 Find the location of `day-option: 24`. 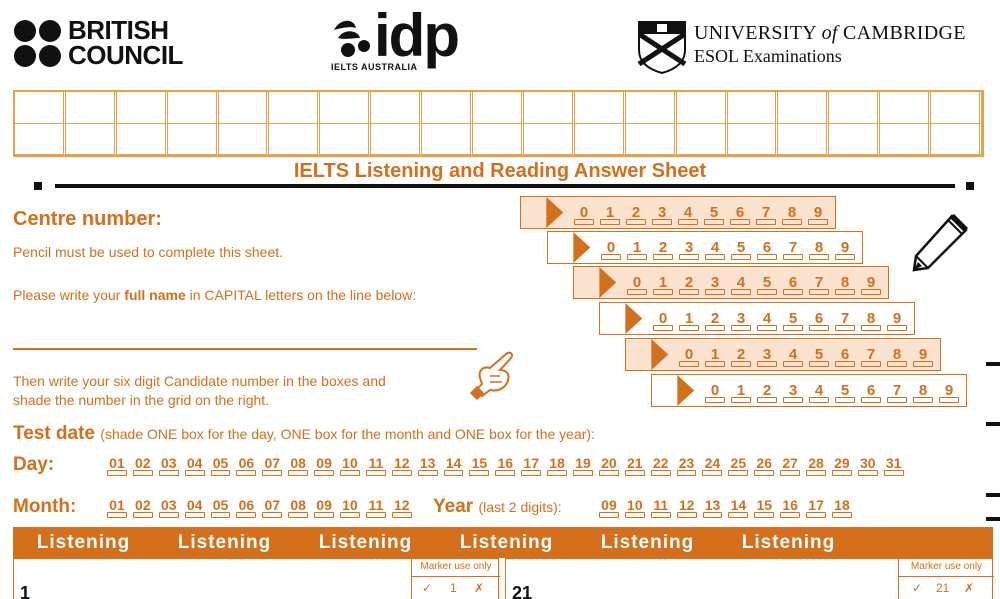

day-option: 24 is located at coordinates (712, 465).